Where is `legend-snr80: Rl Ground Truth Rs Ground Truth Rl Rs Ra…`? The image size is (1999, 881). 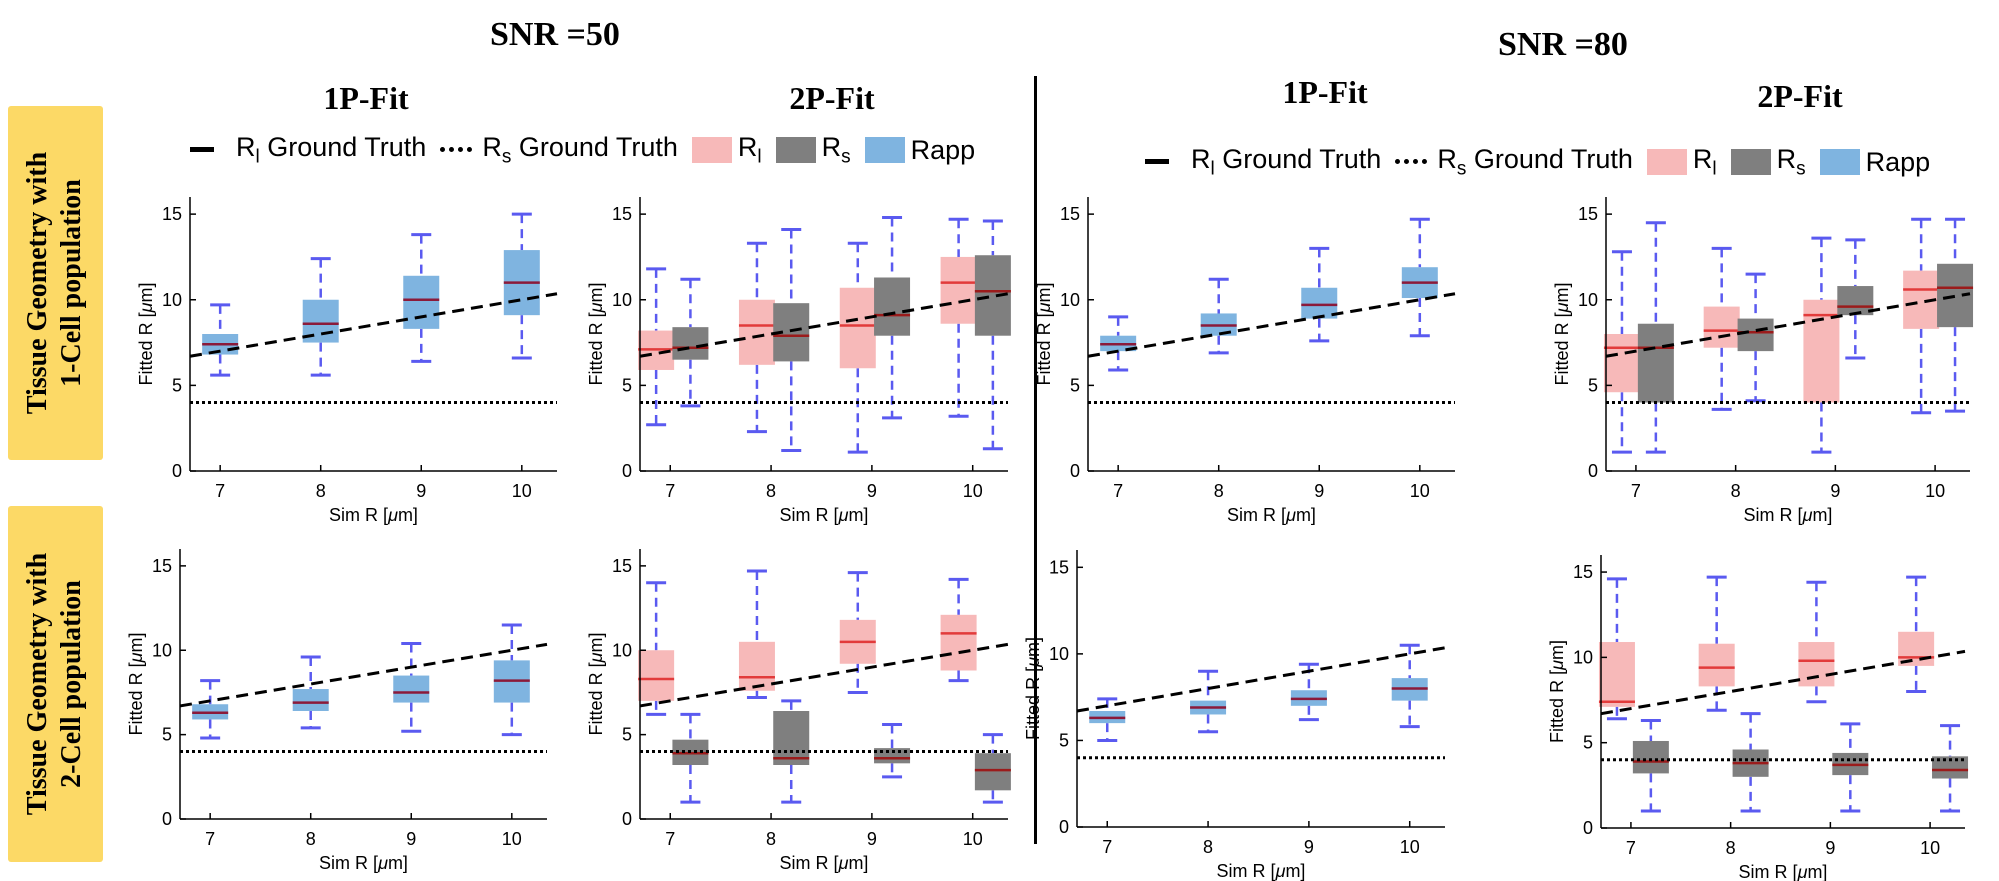 legend-snr80: Rl Ground Truth Rs Ground Truth Rl Rs Ra… is located at coordinates (1544, 162).